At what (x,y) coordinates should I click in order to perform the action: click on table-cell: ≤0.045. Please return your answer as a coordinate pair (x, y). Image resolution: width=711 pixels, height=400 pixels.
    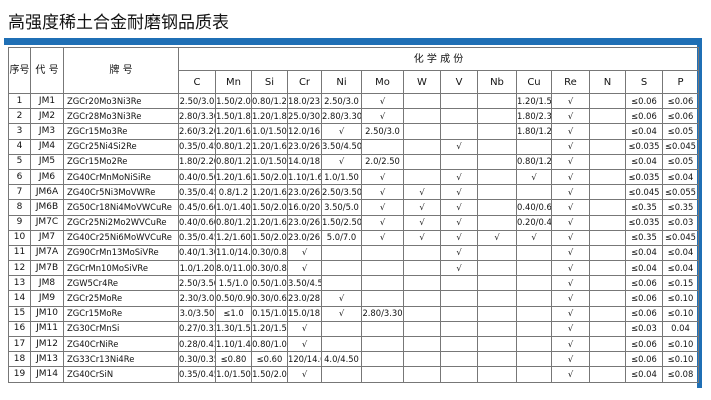
    Looking at the image, I should click on (644, 192).